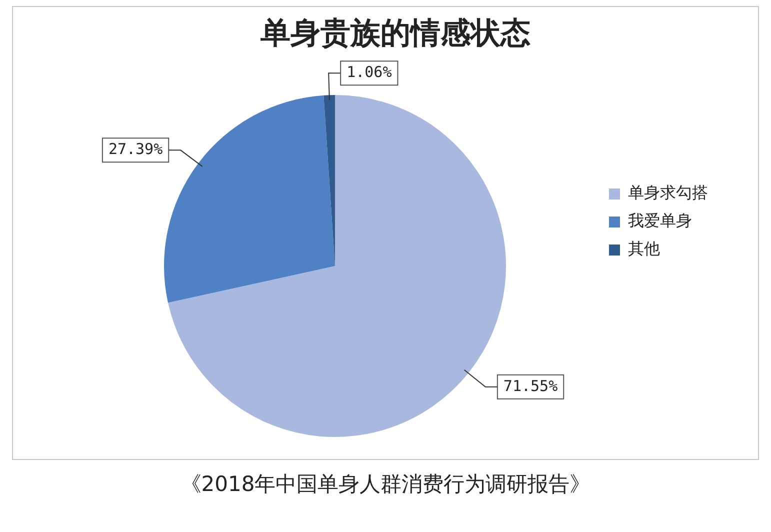 This screenshot has width=771, height=532. Describe the element at coordinates (530, 385) in the screenshot. I see `data-label: 71.55%` at that location.